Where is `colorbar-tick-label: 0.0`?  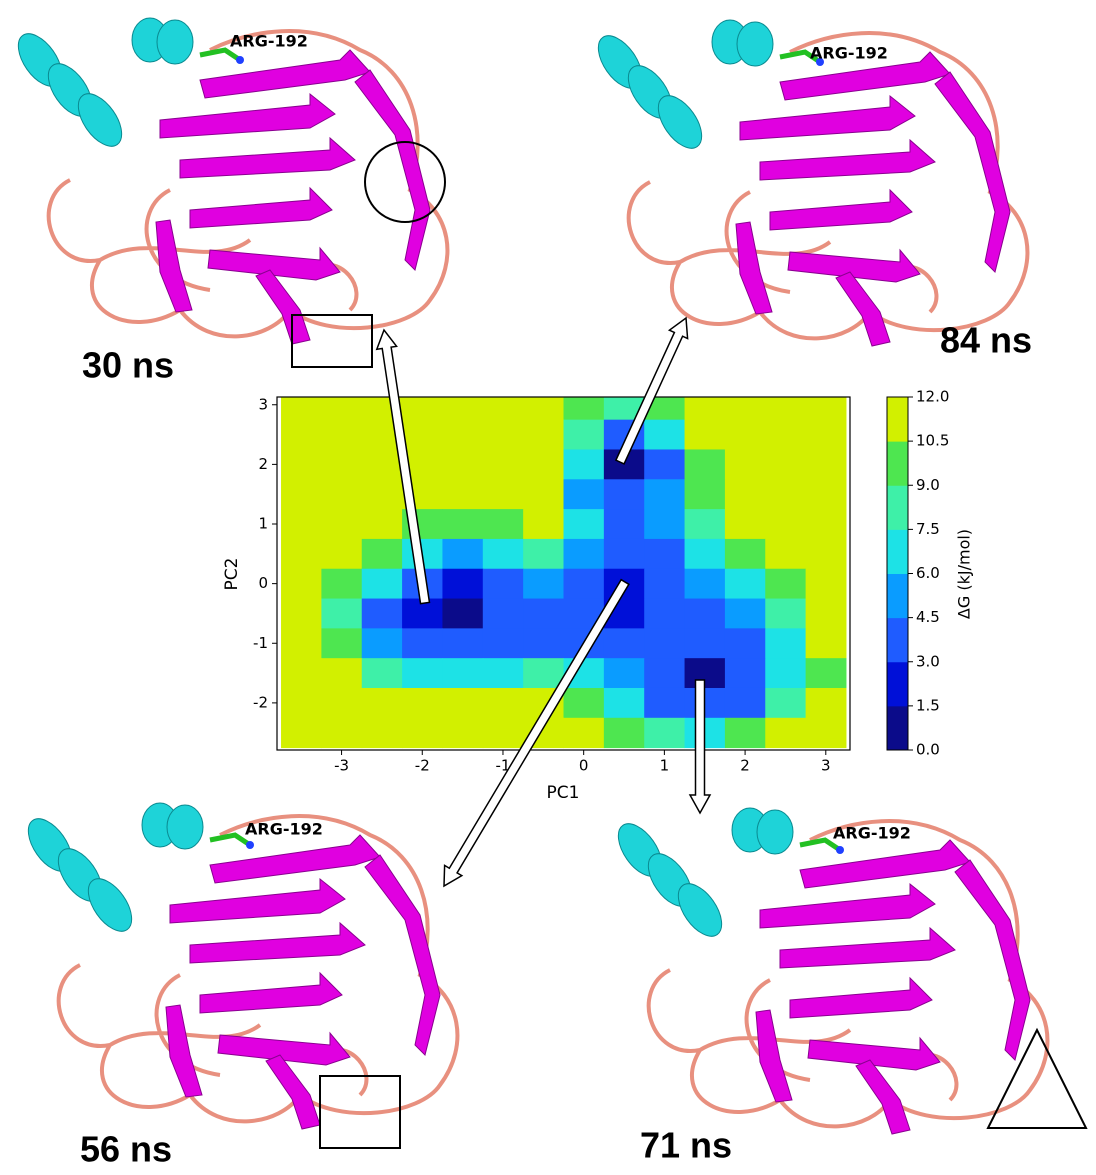 colorbar-tick-label: 0.0 is located at coordinates (928, 750).